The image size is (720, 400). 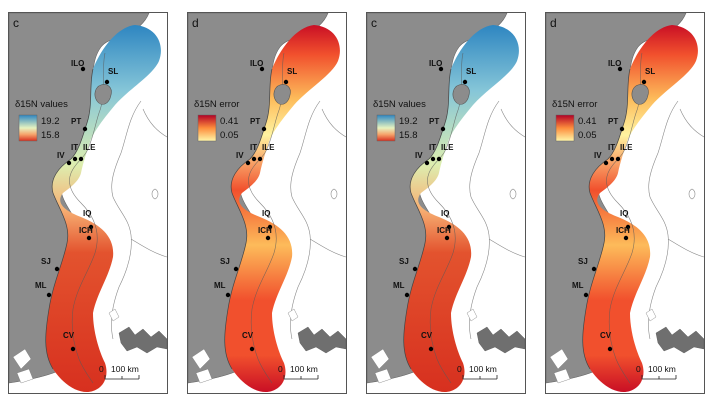 I want to click on legend-min-value: 15.8, so click(x=50, y=135).